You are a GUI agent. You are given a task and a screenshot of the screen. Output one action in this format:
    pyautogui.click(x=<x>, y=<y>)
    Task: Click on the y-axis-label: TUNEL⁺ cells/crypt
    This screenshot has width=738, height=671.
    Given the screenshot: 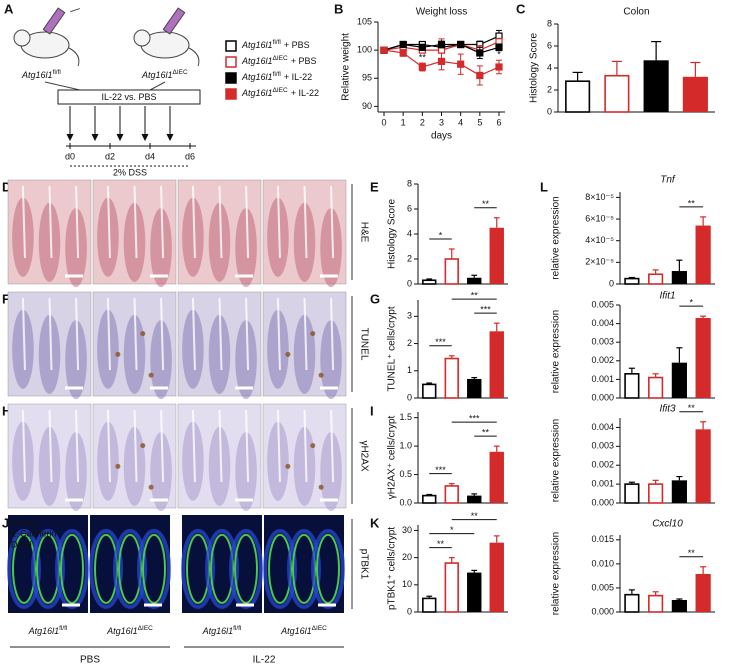 What is the action you would take?
    pyautogui.click(x=392, y=349)
    